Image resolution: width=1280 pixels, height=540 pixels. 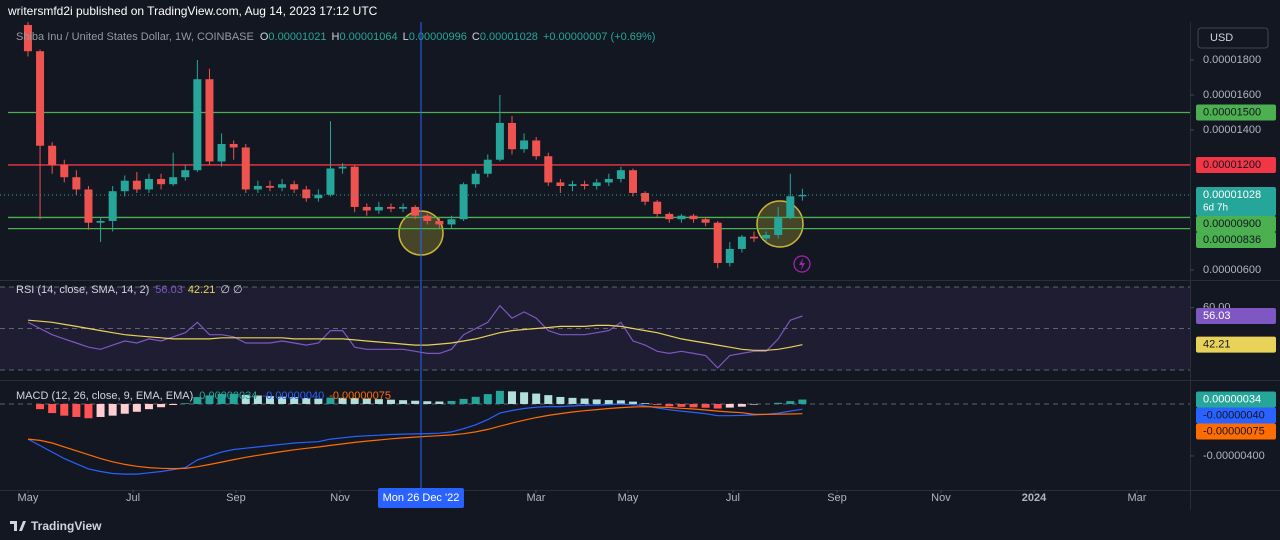 What do you see at coordinates (802, 264) in the screenshot?
I see `event-icon` at bounding box center [802, 264].